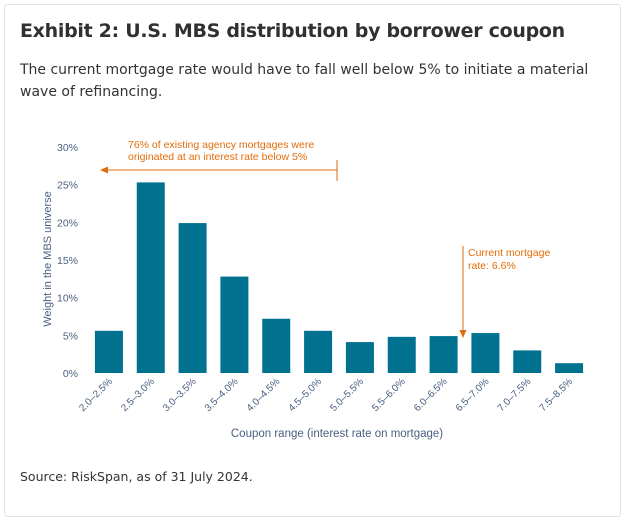 The image size is (630, 525). What do you see at coordinates (222, 395) in the screenshot?
I see `x-tick-label: 3.5–4.0%` at bounding box center [222, 395].